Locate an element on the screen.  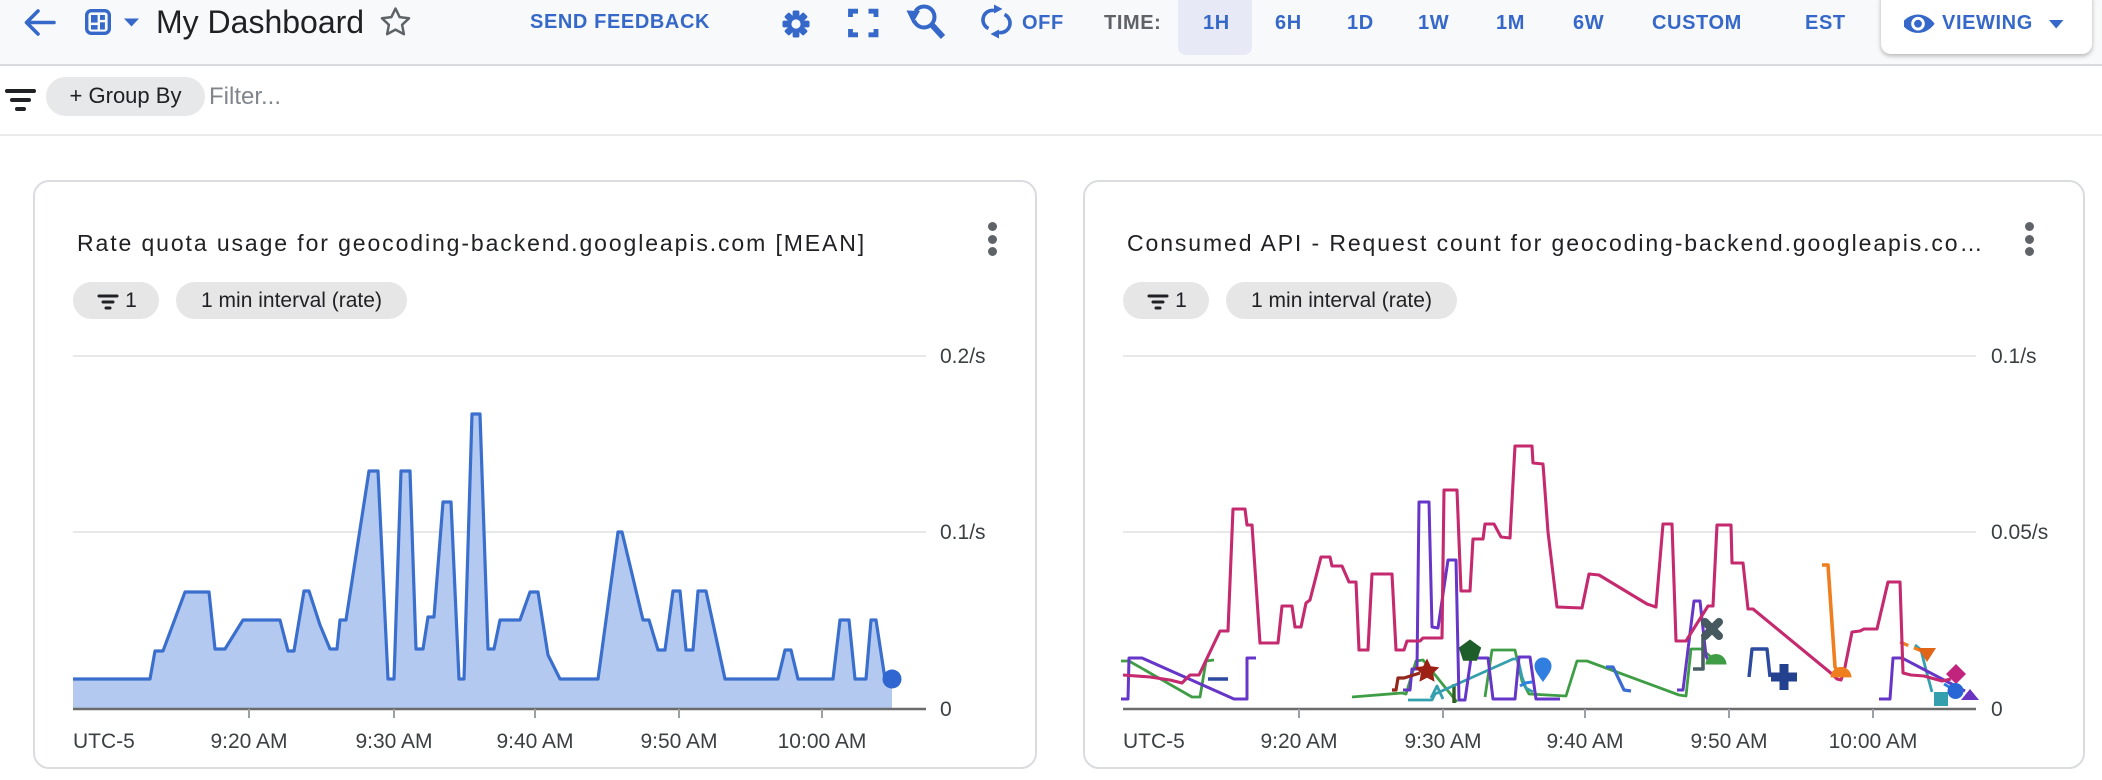
svg-text: 0.05/s is located at coordinates (2019, 532).